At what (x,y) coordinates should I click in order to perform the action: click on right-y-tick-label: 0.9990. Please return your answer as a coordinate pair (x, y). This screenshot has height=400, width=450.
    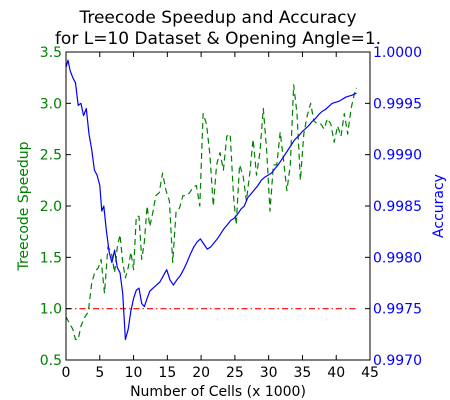
    Looking at the image, I should click on (397, 156).